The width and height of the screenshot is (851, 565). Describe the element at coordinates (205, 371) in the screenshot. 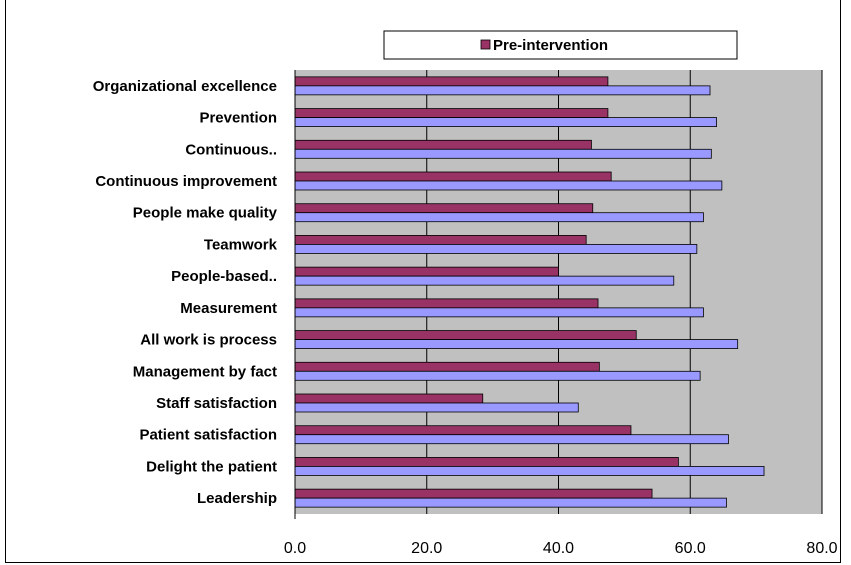

I see `category-label: Management by fact` at that location.